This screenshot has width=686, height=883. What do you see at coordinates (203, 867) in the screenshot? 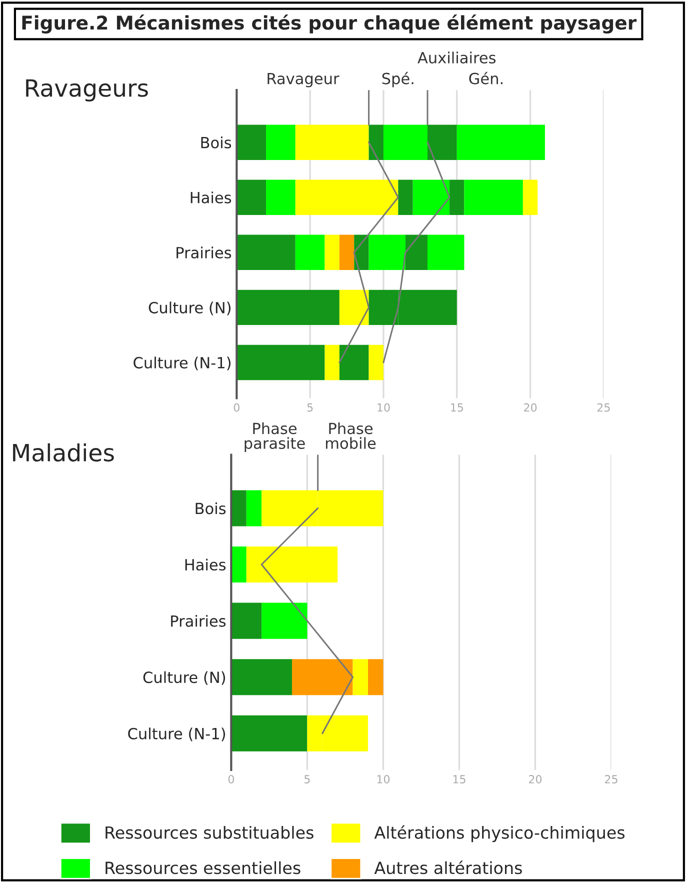
I see `legend-label: Ressources essentielles` at bounding box center [203, 867].